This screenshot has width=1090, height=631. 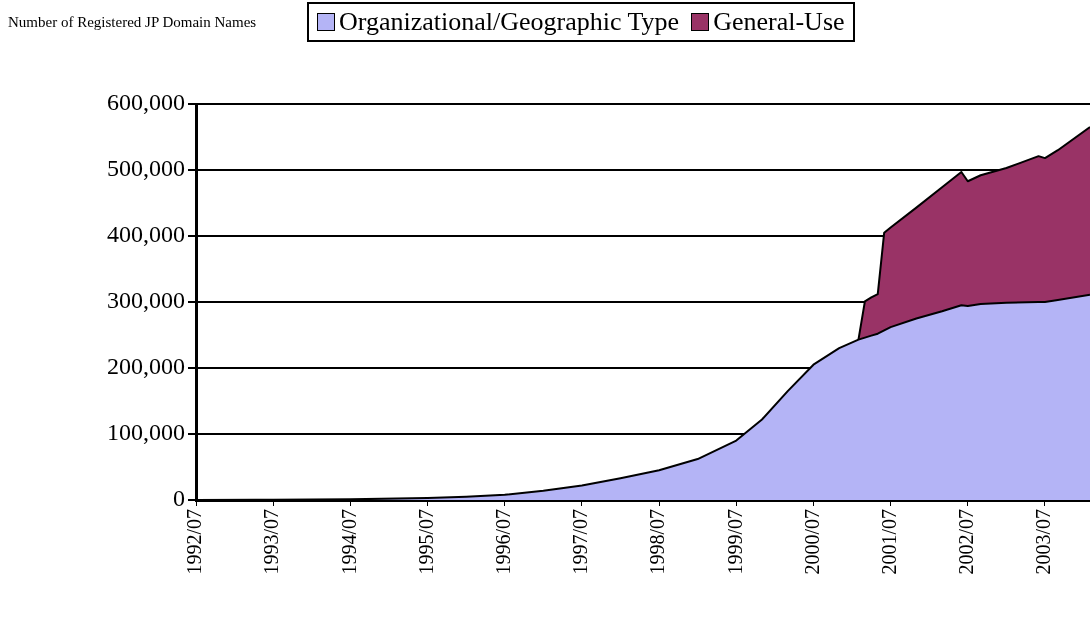 What do you see at coordinates (179, 498) in the screenshot?
I see `y-tick-label: 0` at bounding box center [179, 498].